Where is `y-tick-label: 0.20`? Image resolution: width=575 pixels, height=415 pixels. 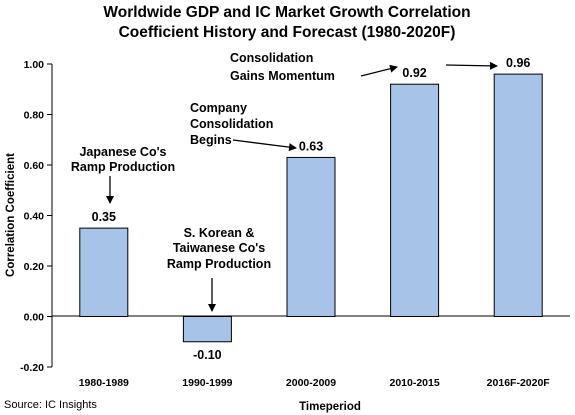
y-tick-label: 0.20 is located at coordinates (34, 267).